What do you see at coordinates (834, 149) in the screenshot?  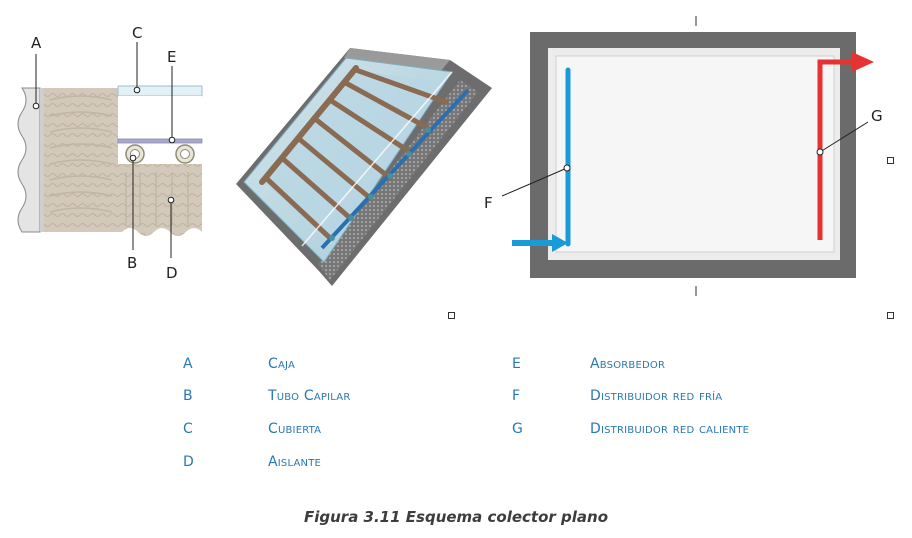 I see `hot-distributor` at bounding box center [834, 149].